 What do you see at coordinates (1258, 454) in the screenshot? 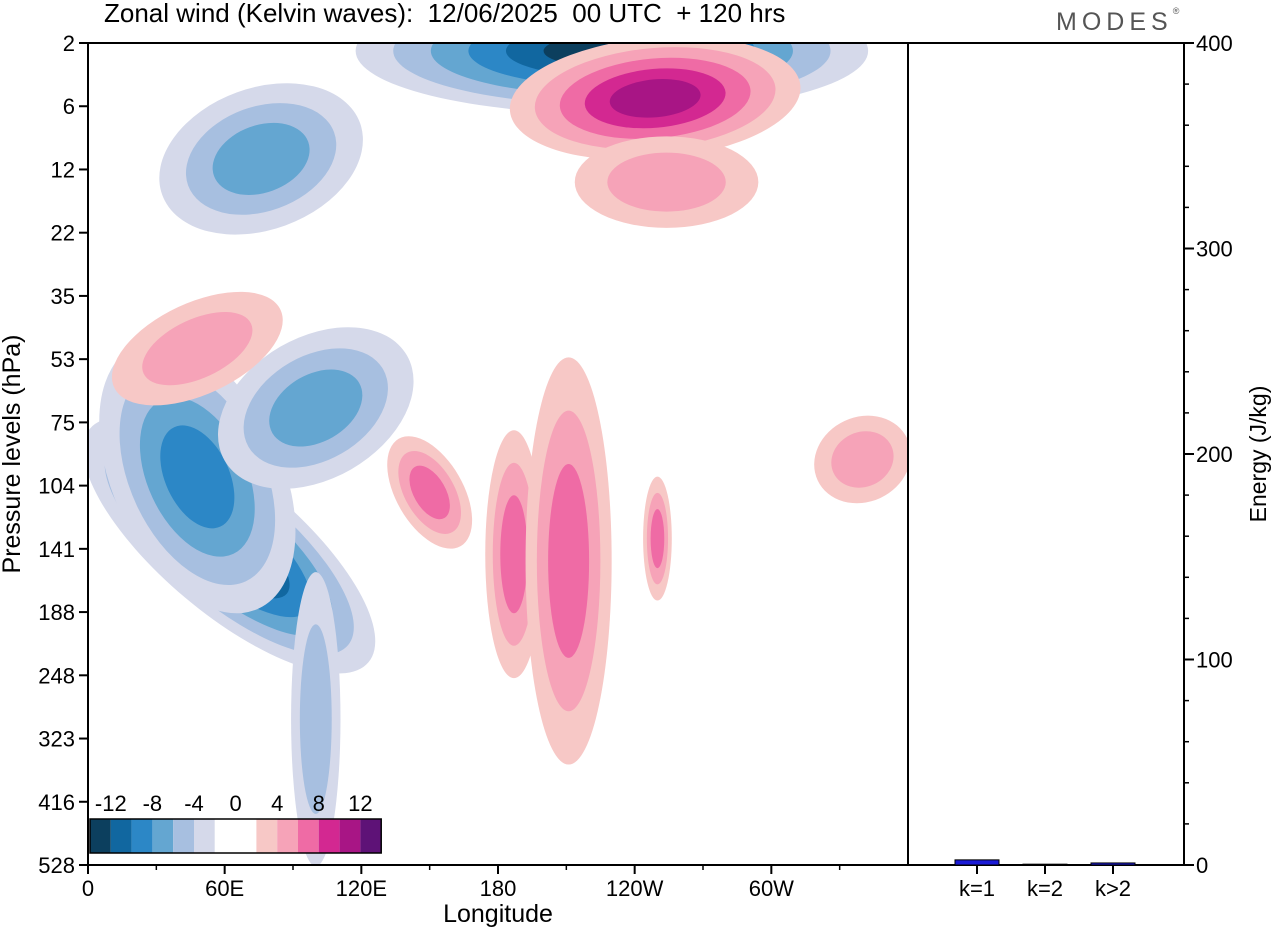
I see `energy-axis-label: Energy (J/kg)` at bounding box center [1258, 454].